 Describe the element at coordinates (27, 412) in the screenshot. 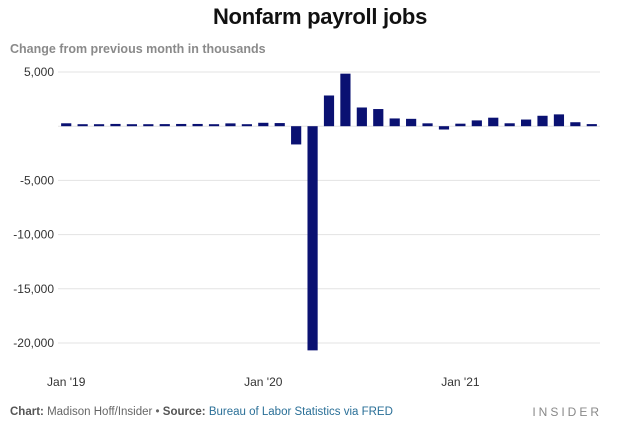

I see `chart-credit-label: Chart:` at that location.